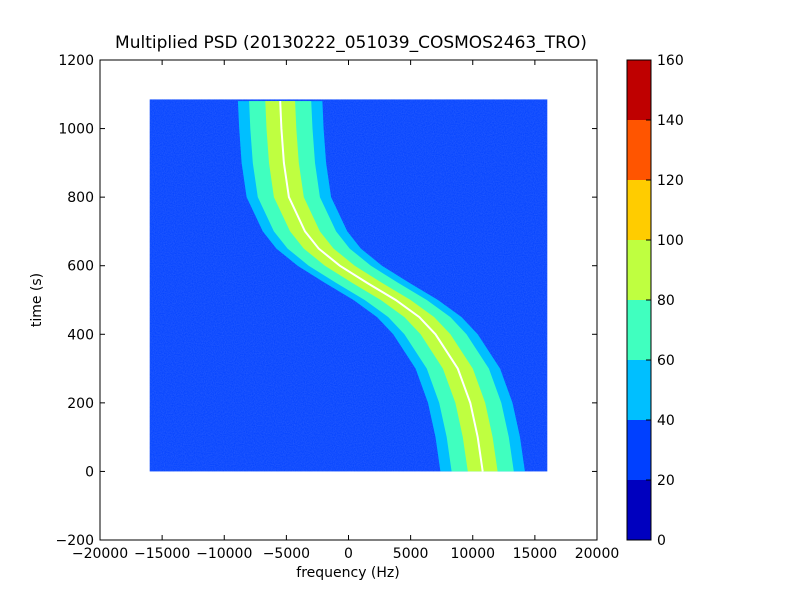 This screenshot has width=800, height=600. Describe the element at coordinates (89, 472) in the screenshot. I see `y-tick-label: 0` at that location.